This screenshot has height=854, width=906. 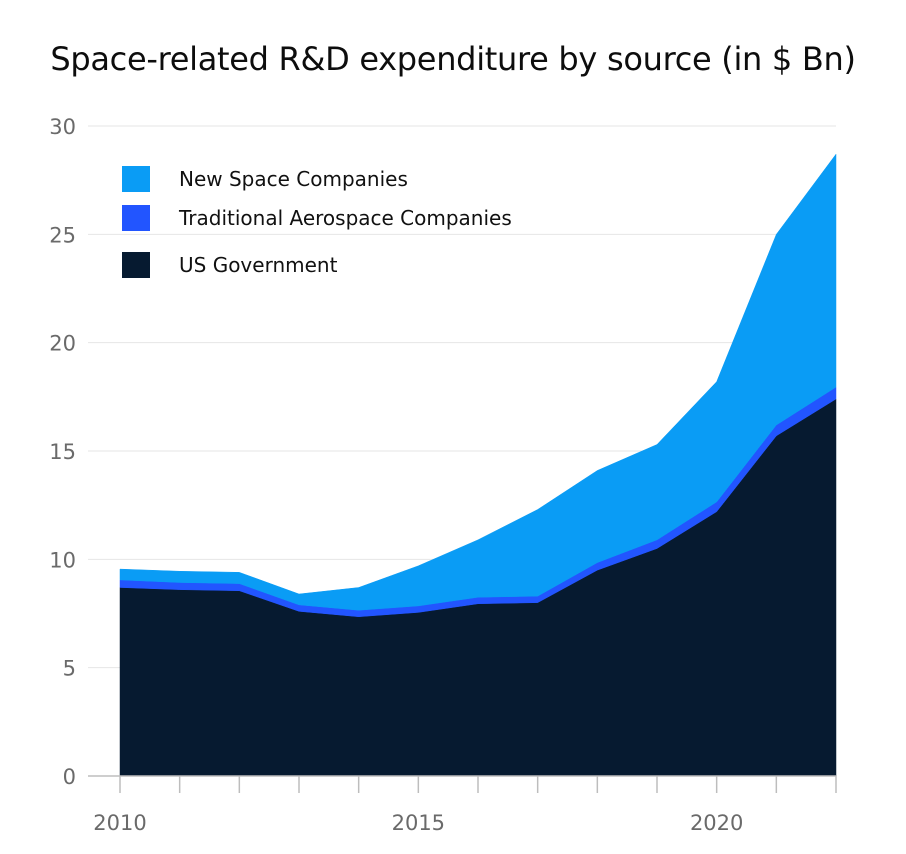 I want to click on x-tick-label-2010: 2010, so click(x=119, y=823).